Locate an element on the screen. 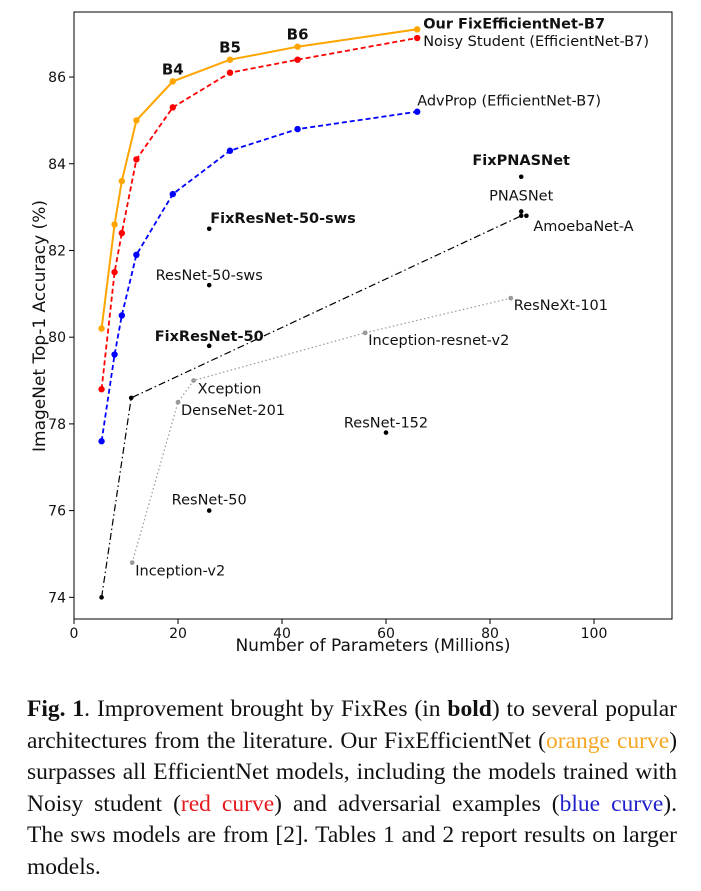 This screenshot has height=891, width=701. caption-text-1: . Improvement brought by FixRes (in is located at coordinates (266, 709).